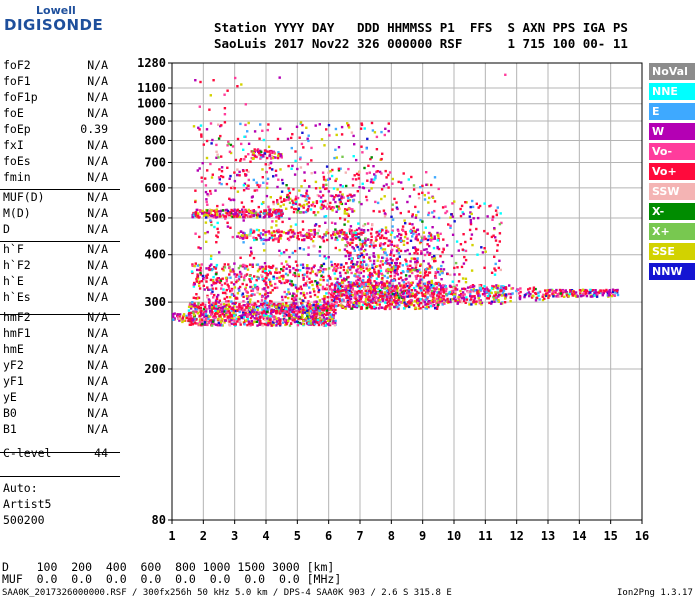 This screenshot has width=700, height=600. I want to click on y-tick-label: 80, so click(159, 520).